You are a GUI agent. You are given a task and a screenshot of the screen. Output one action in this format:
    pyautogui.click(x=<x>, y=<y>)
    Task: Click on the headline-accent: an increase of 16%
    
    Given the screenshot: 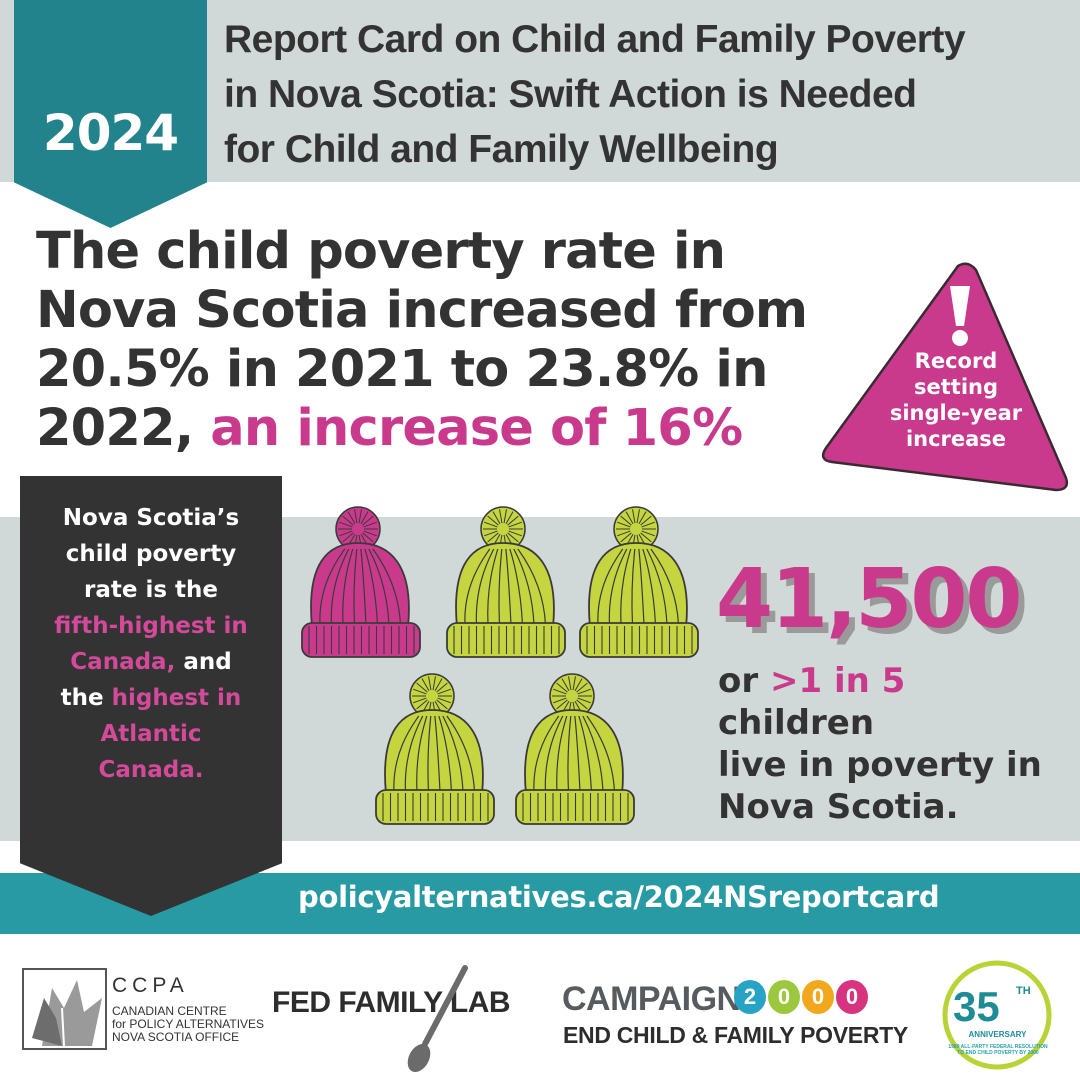 What is the action you would take?
    pyautogui.click(x=476, y=428)
    